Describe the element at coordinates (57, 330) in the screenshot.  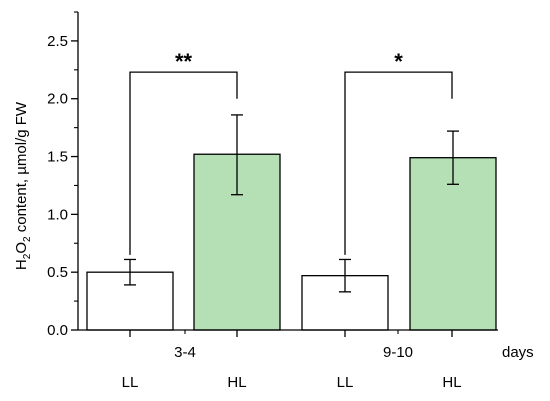
I see `y-tick-label: 0.0` at that location.